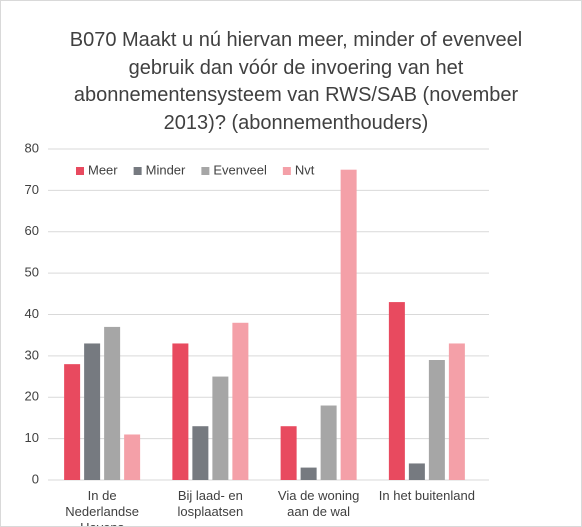  What do you see at coordinates (426, 495) in the screenshot?
I see `x-tick-label: In het buitenland` at bounding box center [426, 495].